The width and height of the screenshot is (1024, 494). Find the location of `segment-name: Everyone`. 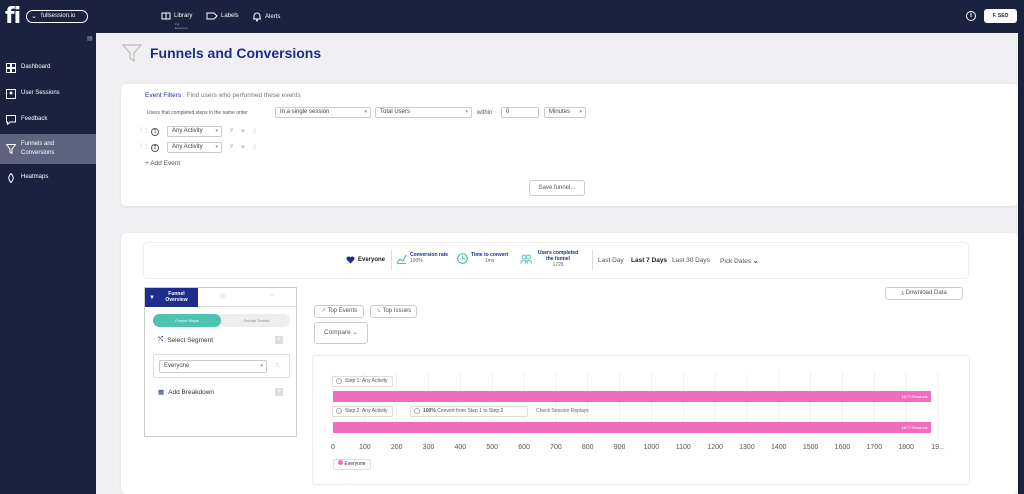

segment-name: Everyone is located at coordinates (372, 260).